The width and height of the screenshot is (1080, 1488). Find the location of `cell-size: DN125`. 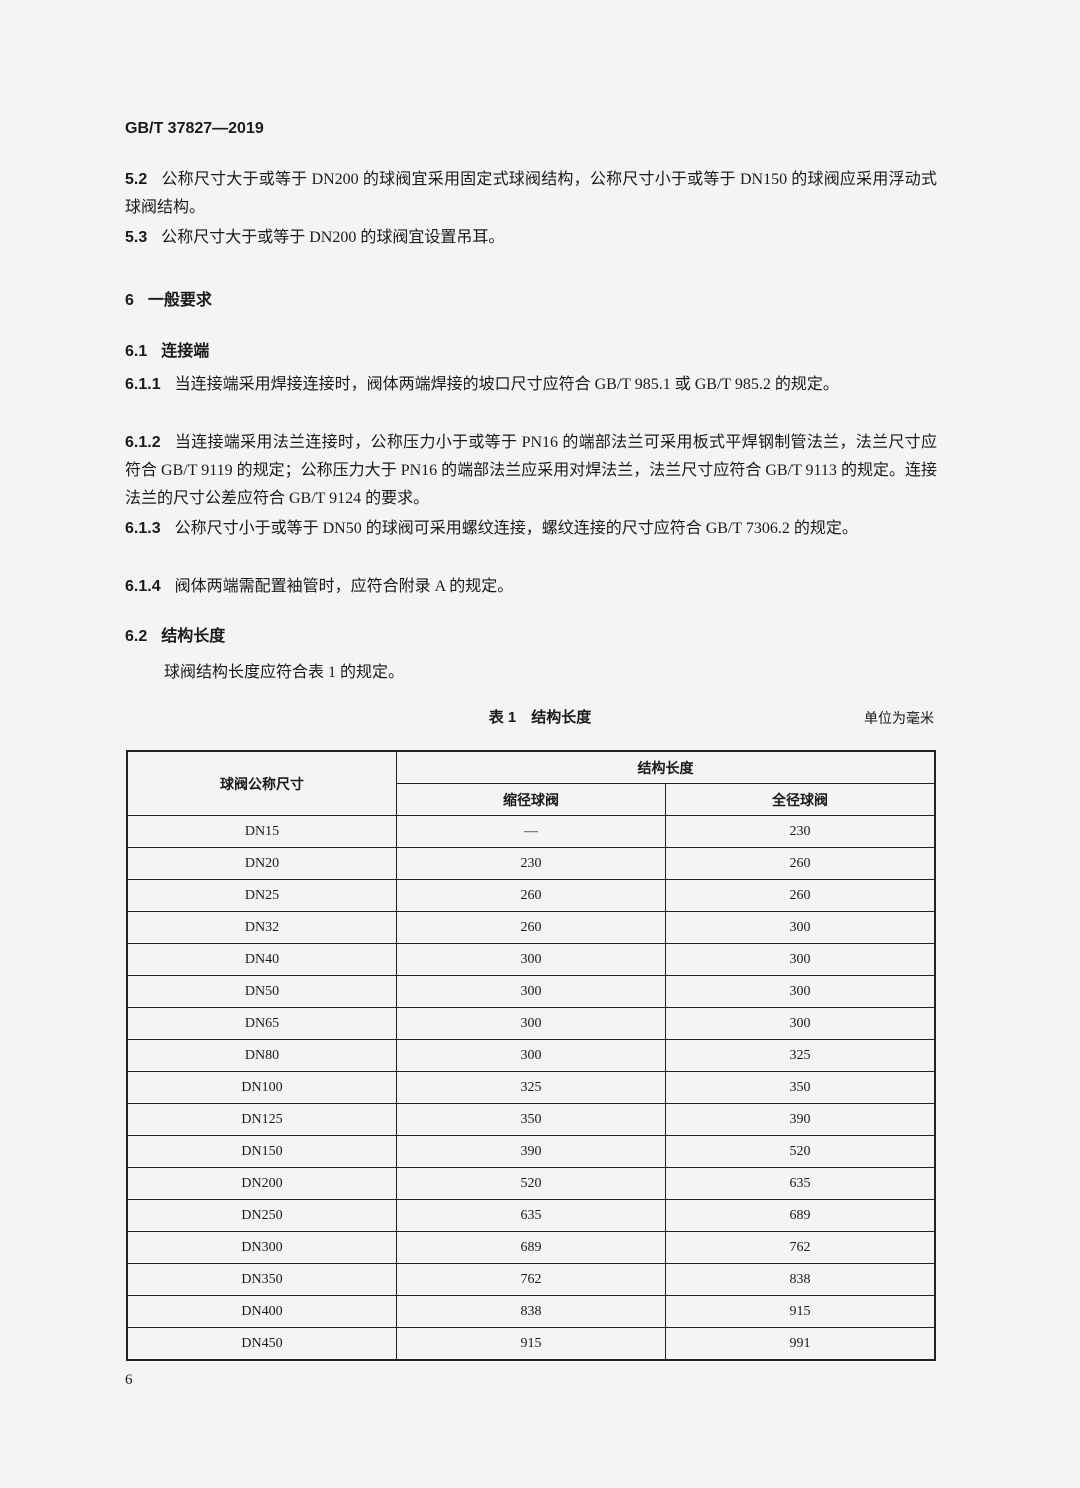

cell-size: DN125 is located at coordinates (261, 1119).